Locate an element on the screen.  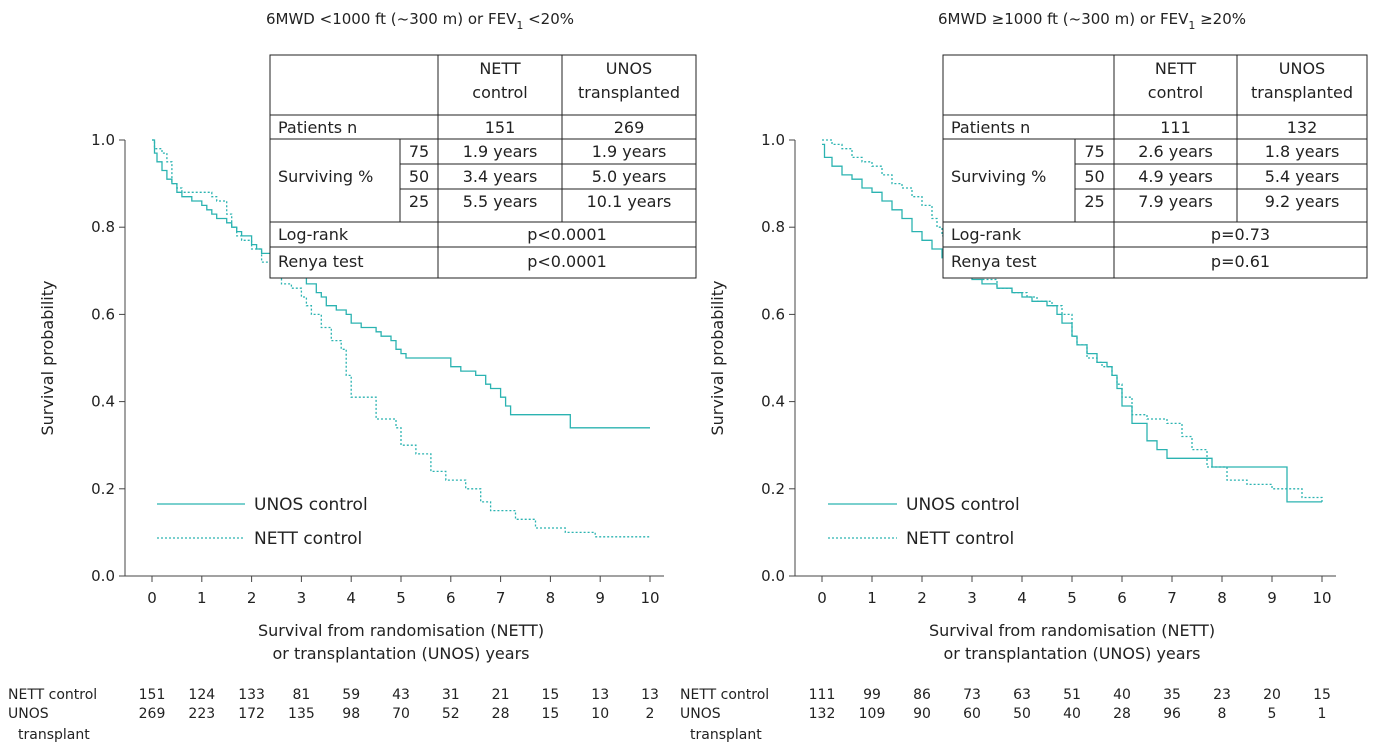
table-surviving-unos: 1.8 years is located at coordinates (1302, 151).